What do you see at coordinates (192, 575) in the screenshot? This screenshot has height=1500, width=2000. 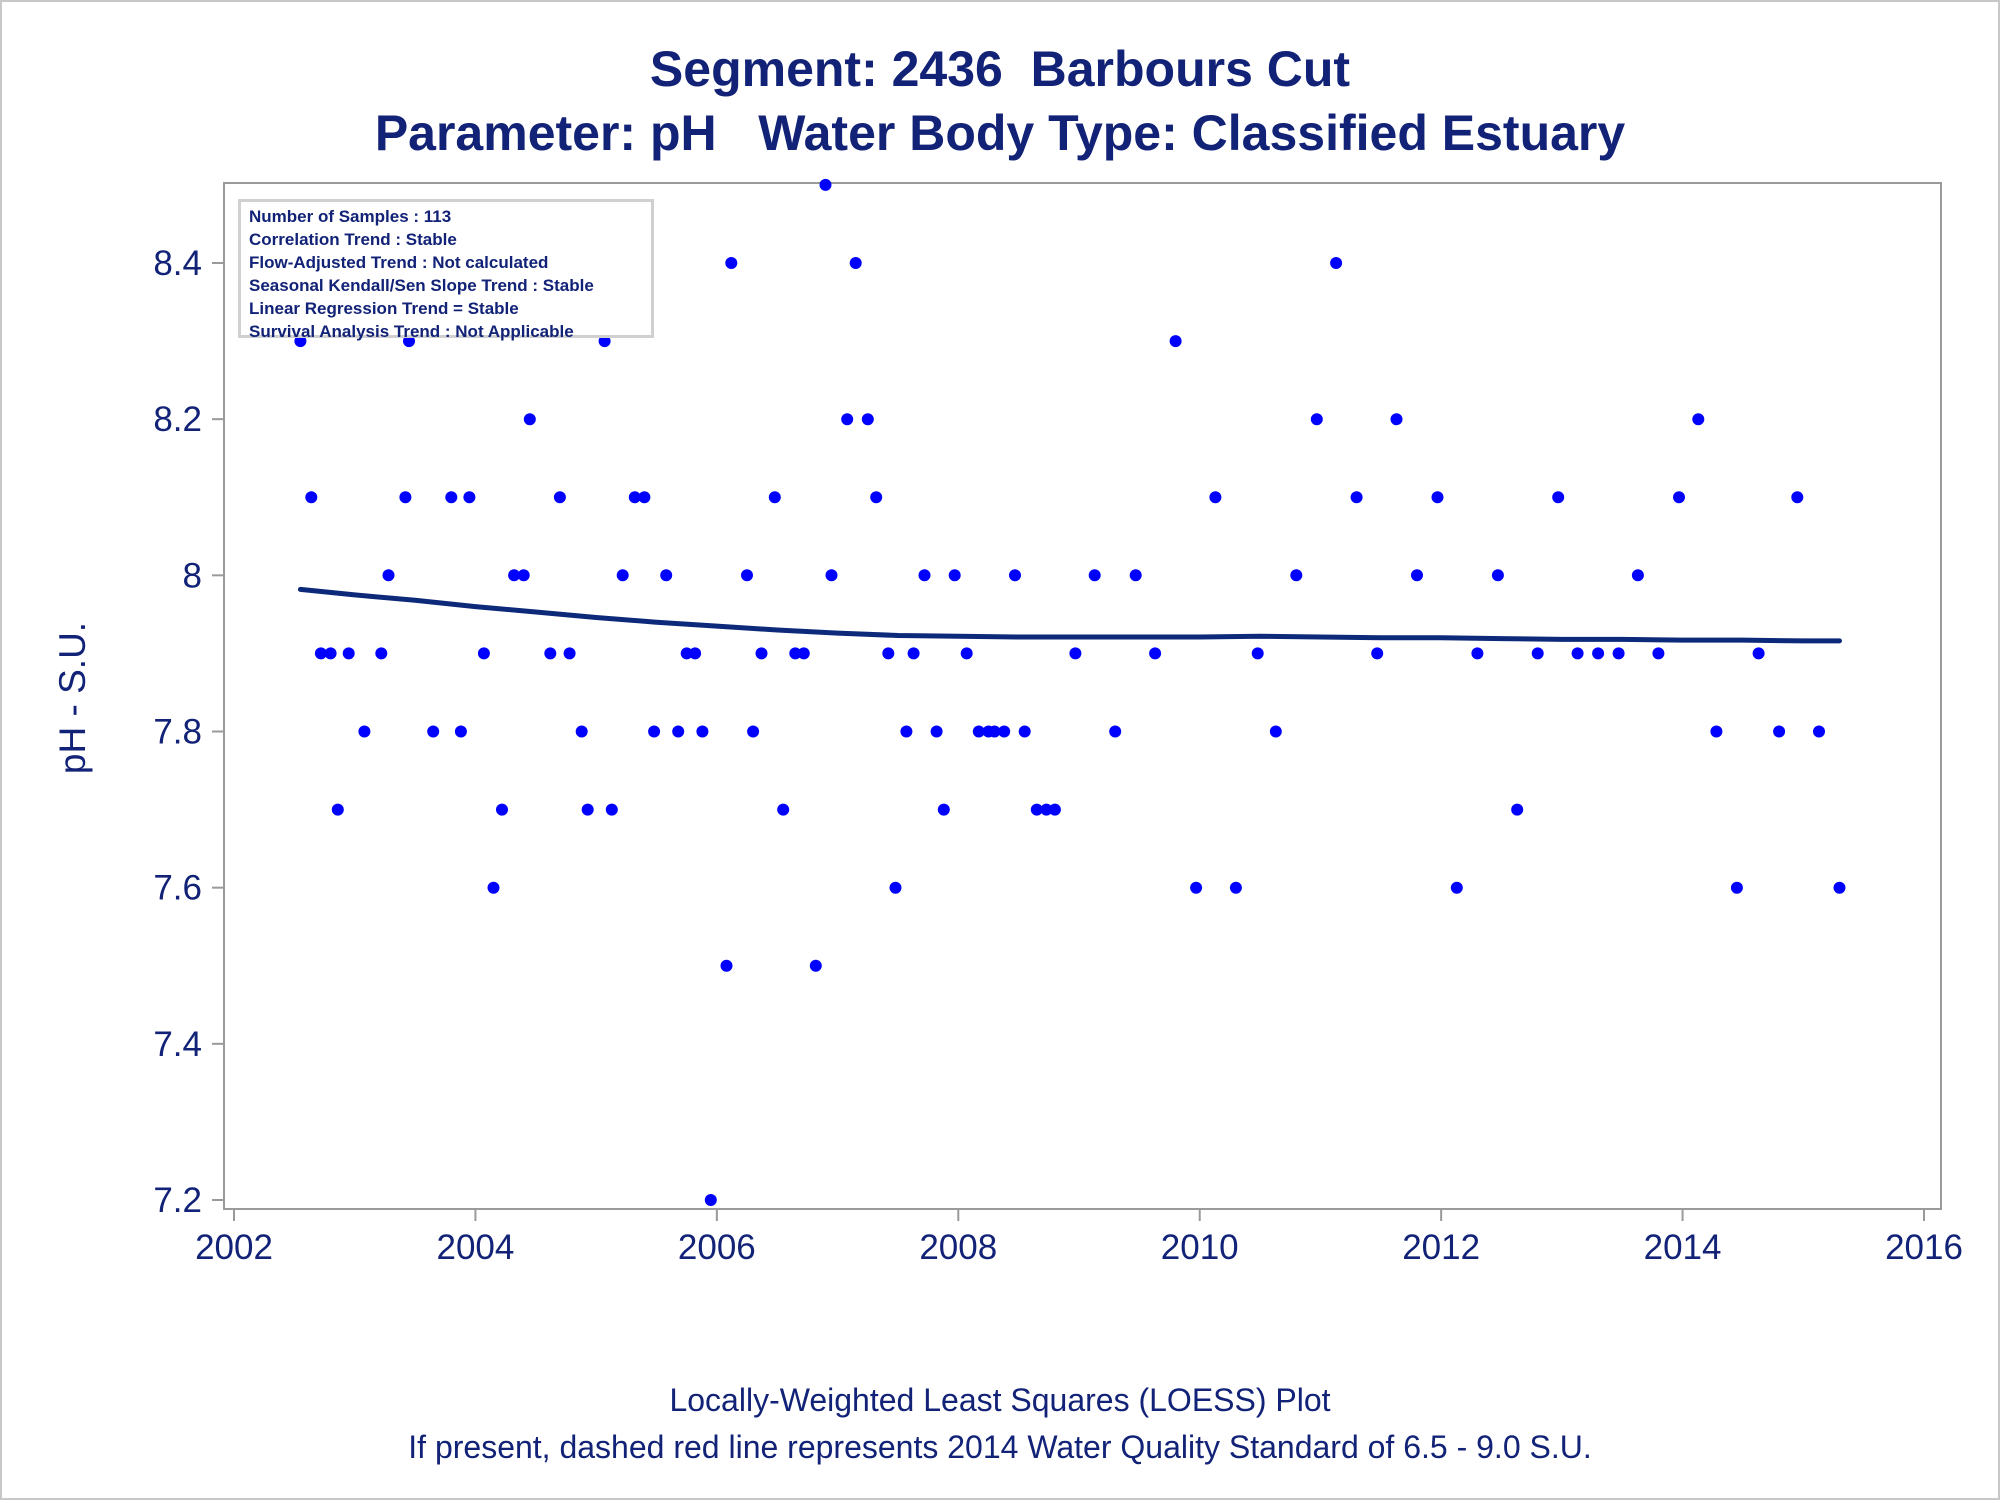 I see `y-tick-label: 8` at bounding box center [192, 575].